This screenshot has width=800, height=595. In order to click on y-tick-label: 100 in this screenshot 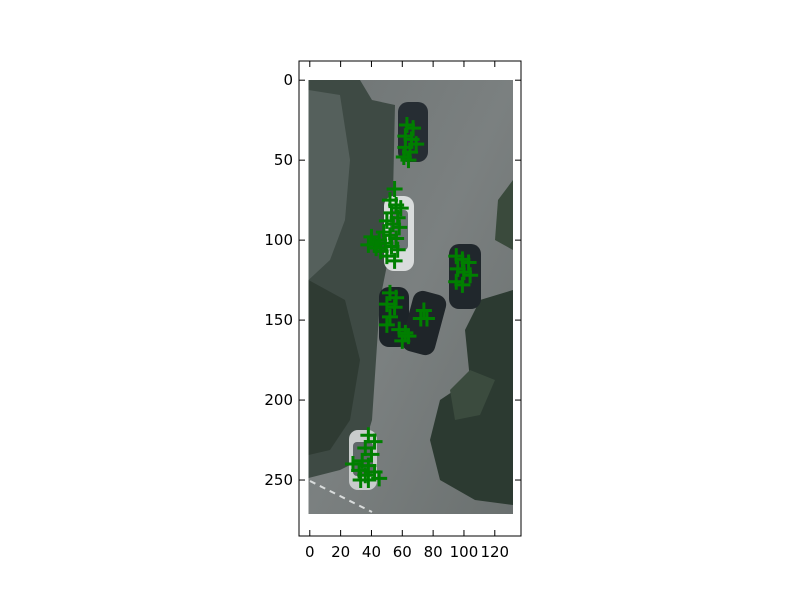, I will do `click(278, 240)`.